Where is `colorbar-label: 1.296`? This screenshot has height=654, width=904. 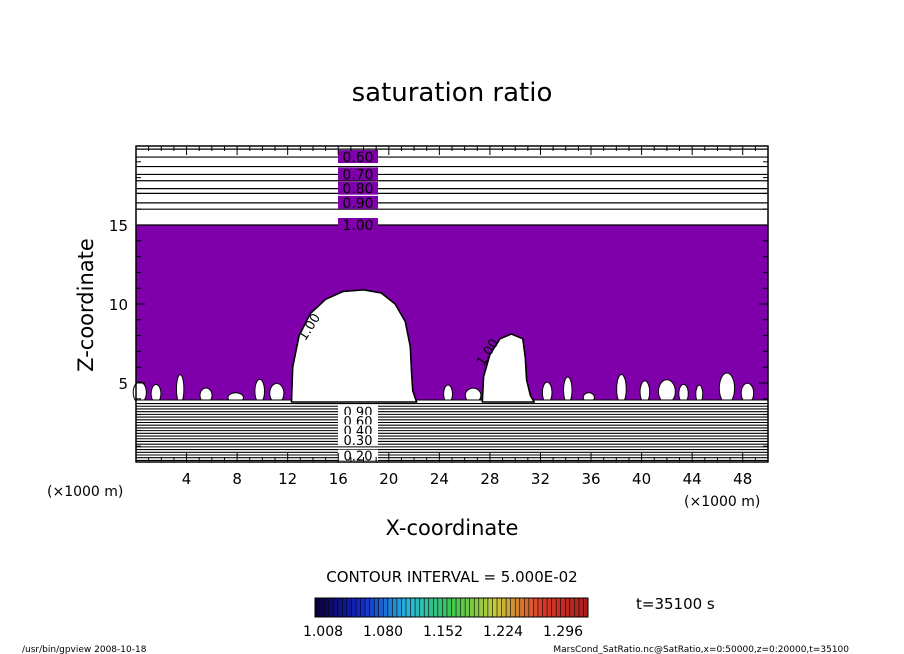 colorbar-label: 1.296 is located at coordinates (563, 632).